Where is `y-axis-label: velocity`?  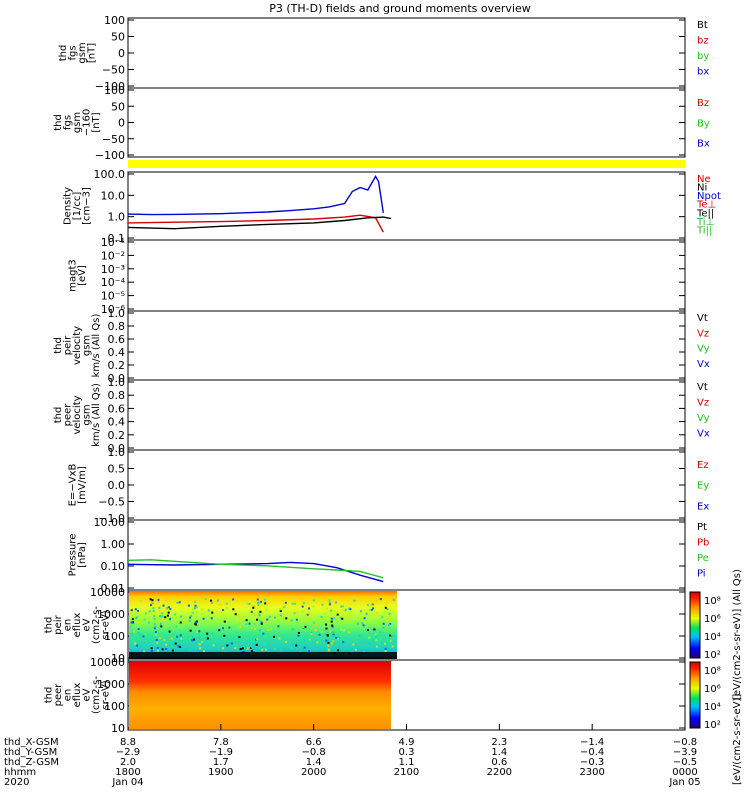
y-axis-label: velocity is located at coordinates (77, 414).